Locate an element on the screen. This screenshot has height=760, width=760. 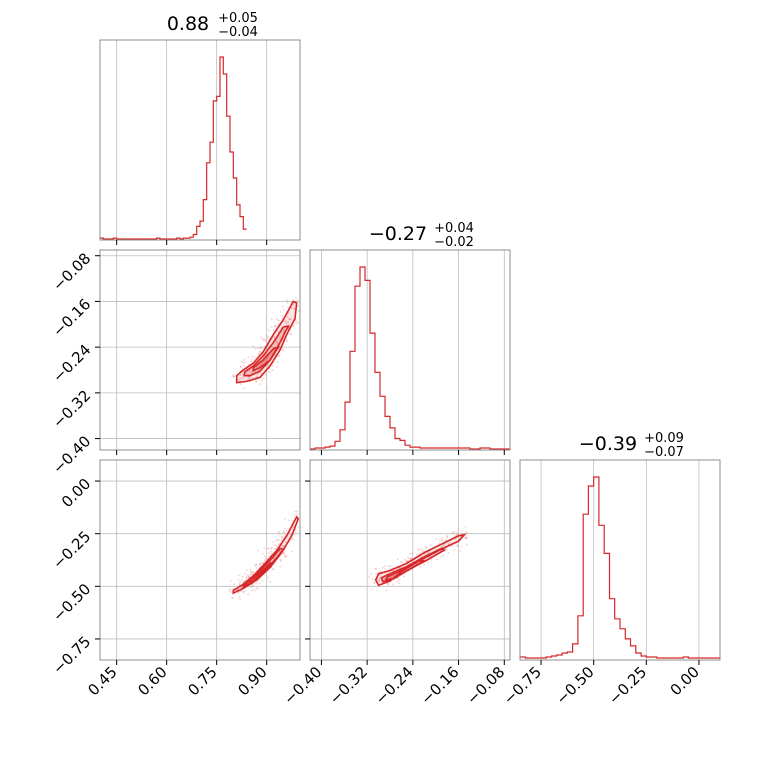
x-tick-label-2-1: −0.50 is located at coordinates (574, 685).